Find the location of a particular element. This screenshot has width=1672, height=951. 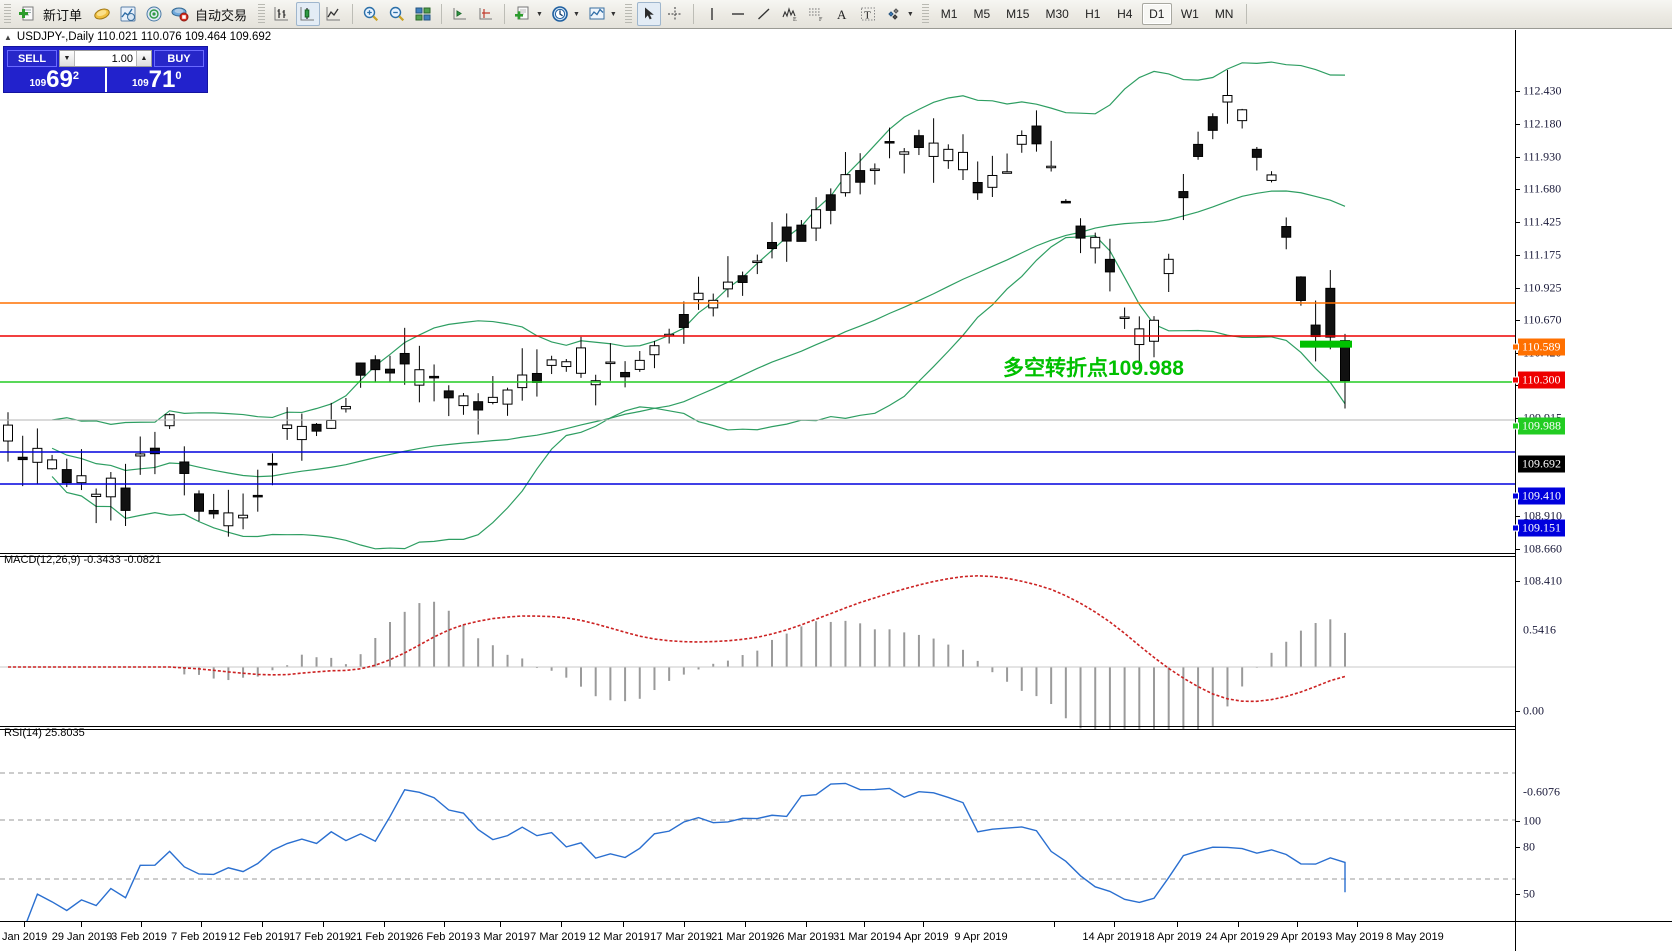

hline-icon is located at coordinates (738, 14).